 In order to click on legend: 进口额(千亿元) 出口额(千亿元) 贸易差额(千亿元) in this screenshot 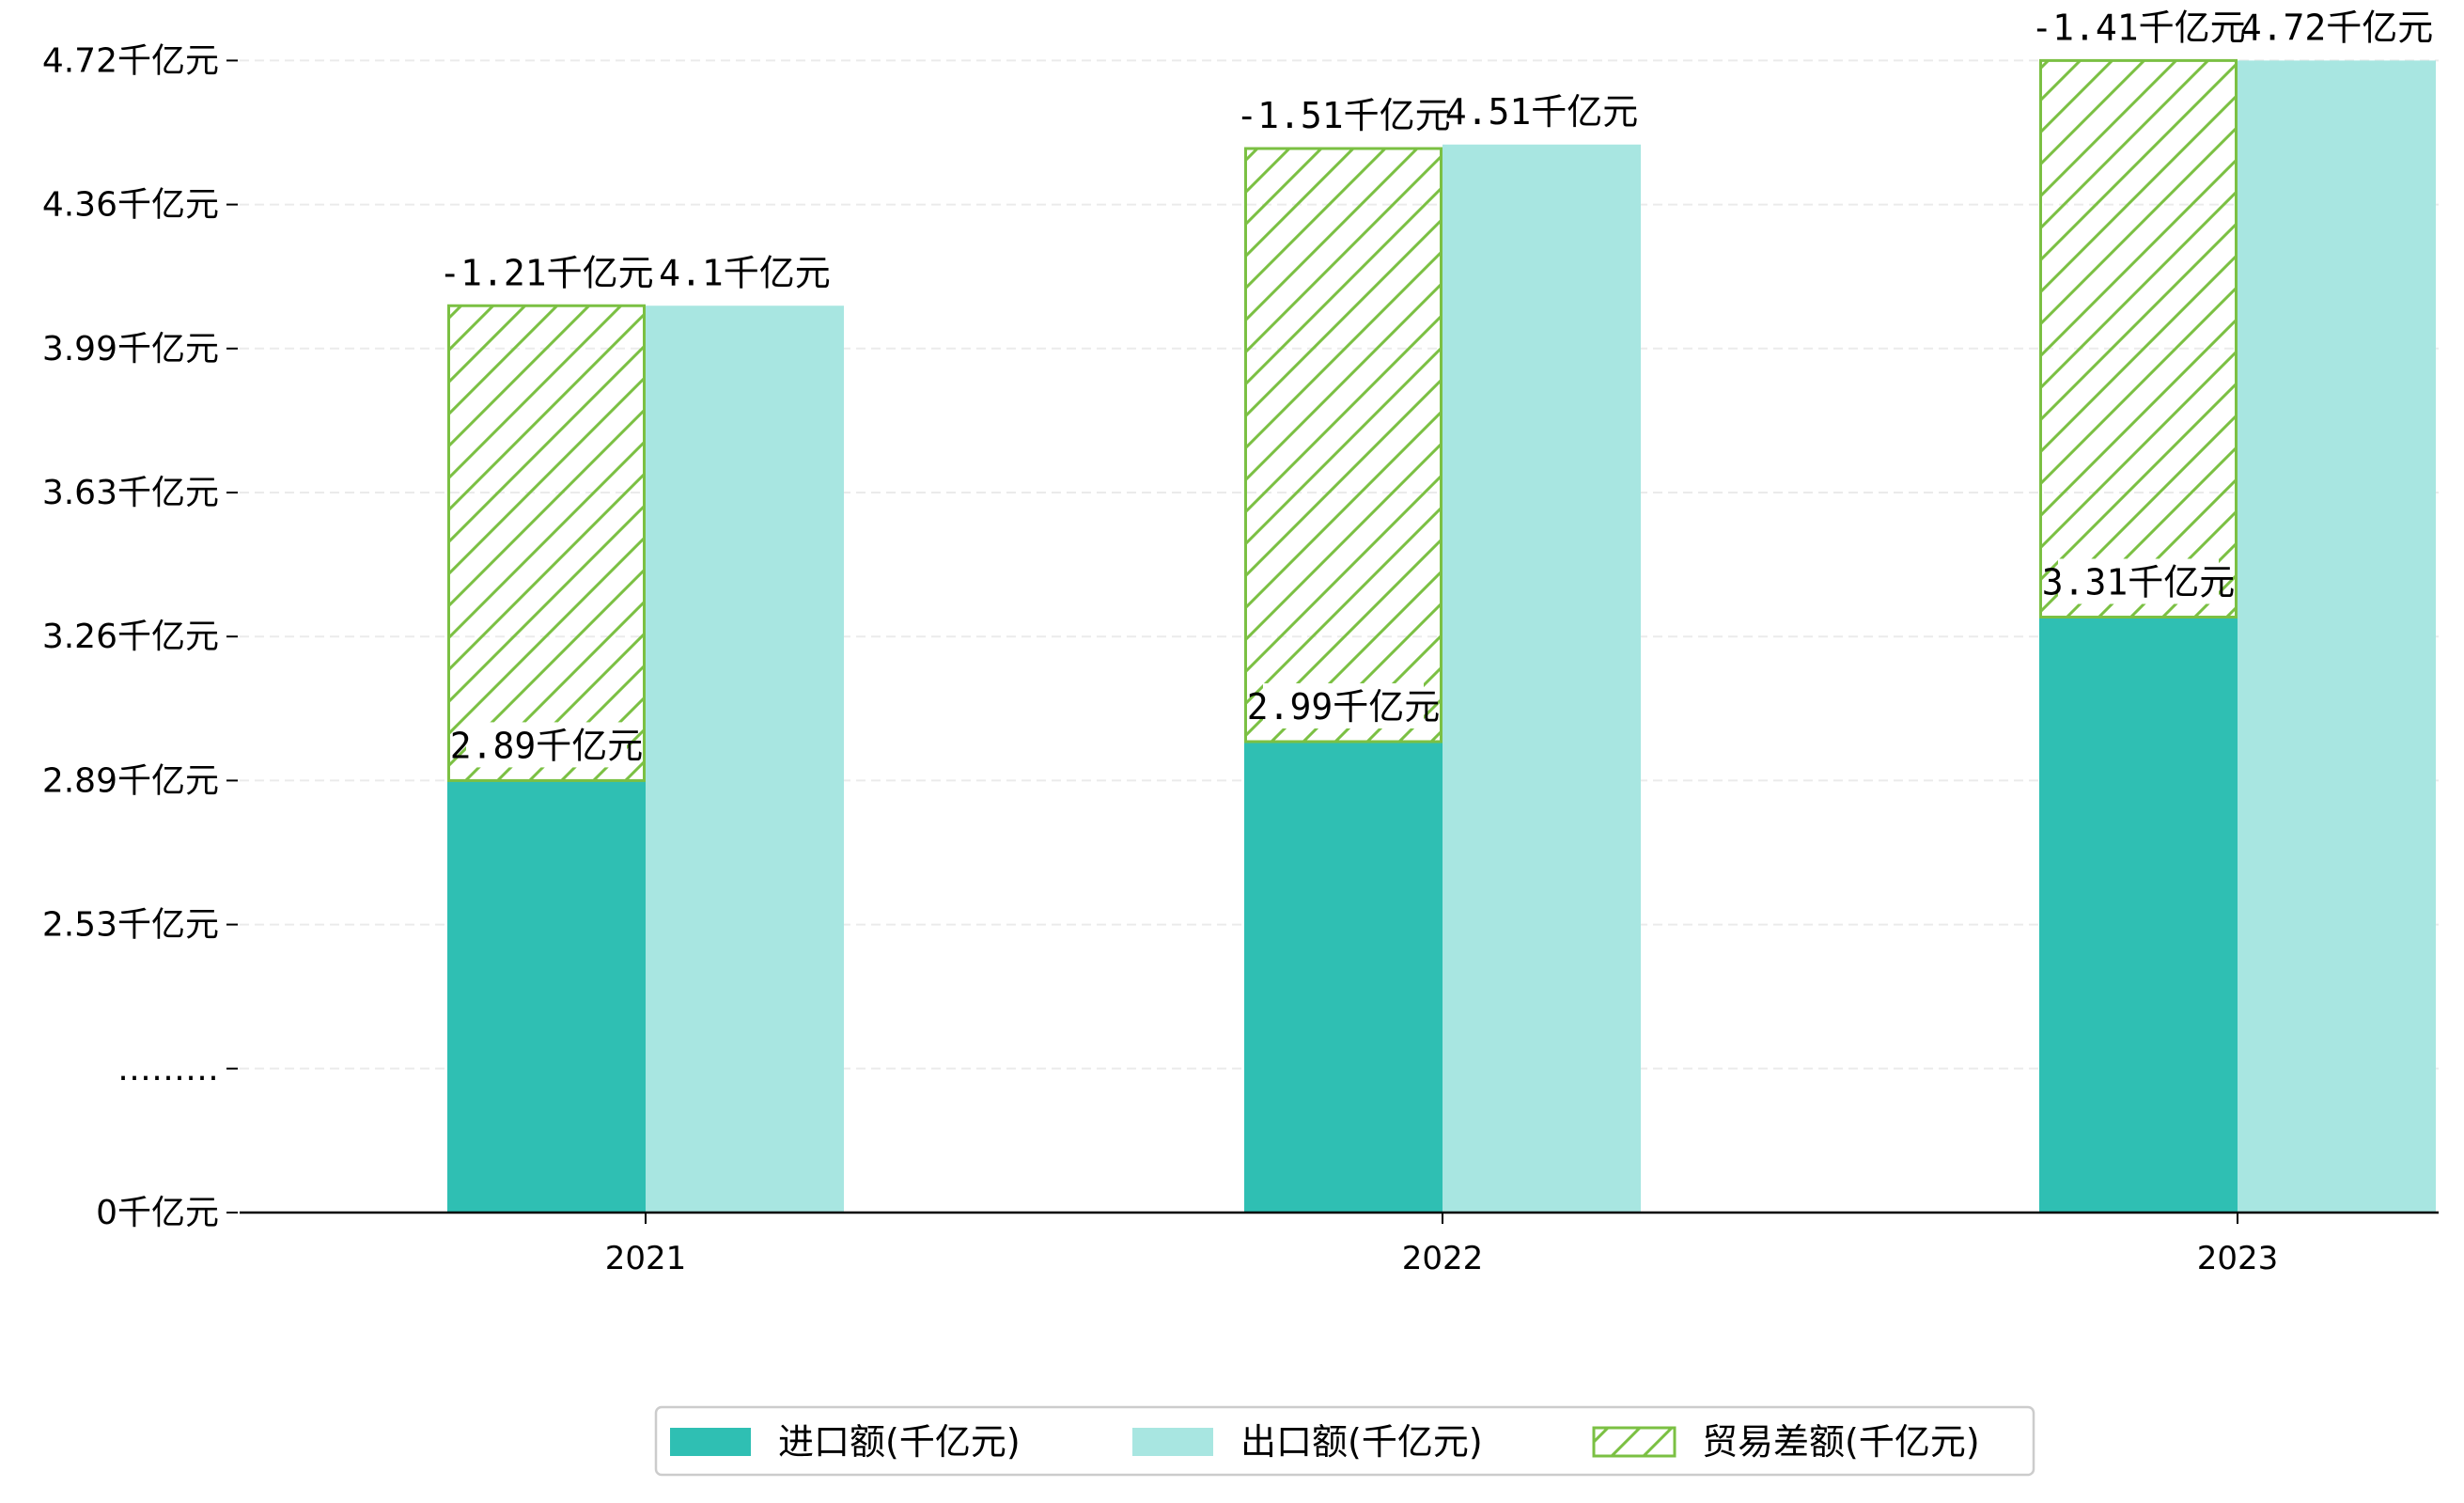, I will do `click(1344, 1441)`.